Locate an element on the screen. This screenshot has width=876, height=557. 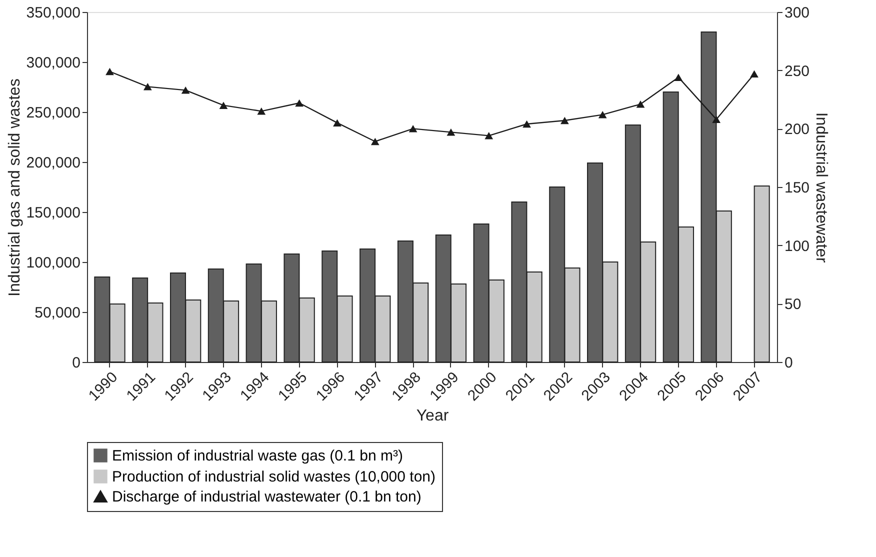
y-tick-label: 150,000 is located at coordinates (53, 213).